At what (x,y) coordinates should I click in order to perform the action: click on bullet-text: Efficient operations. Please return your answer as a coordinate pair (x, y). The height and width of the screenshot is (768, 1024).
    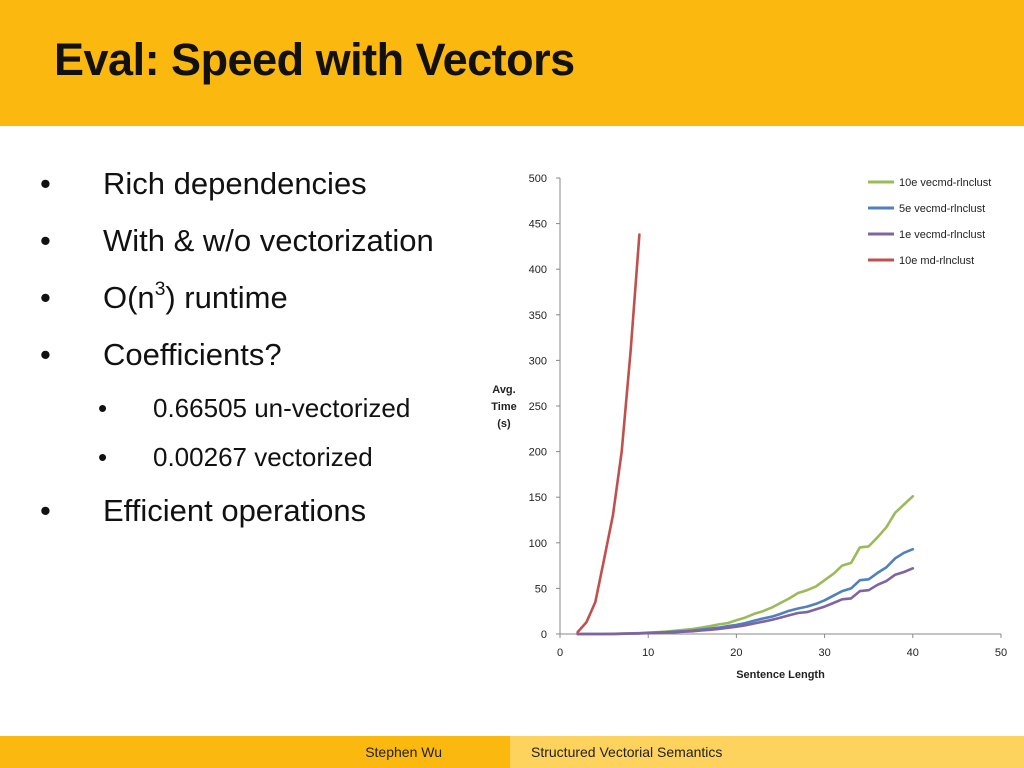
    Looking at the image, I should click on (235, 510).